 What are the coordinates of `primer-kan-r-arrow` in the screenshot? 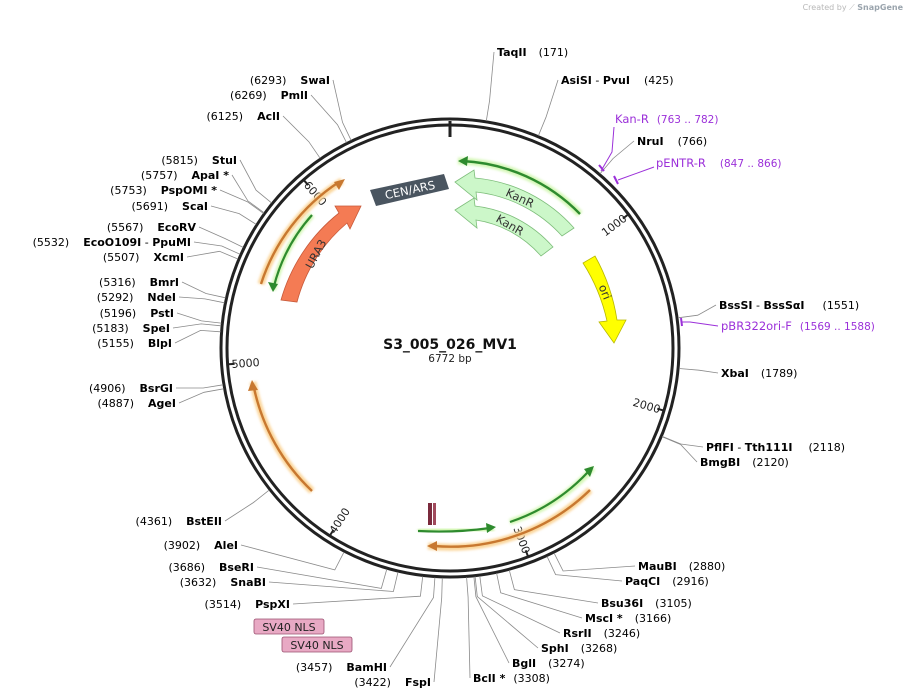 It's located at (601, 168).